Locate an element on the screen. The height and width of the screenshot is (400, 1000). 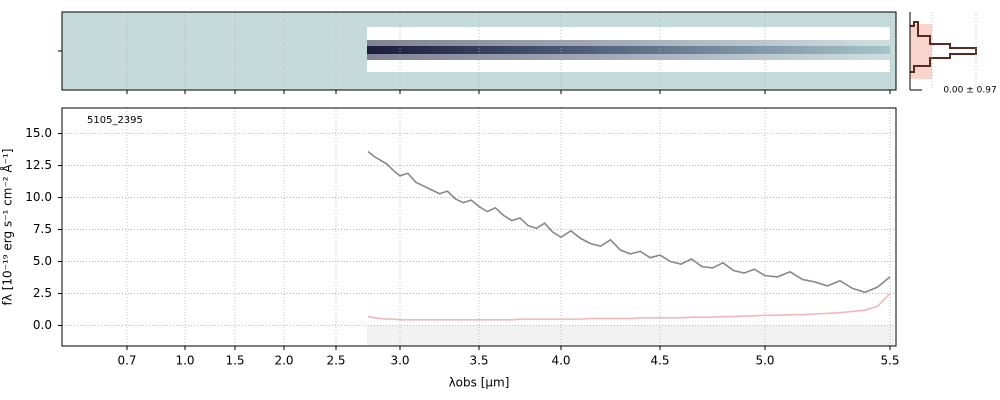
x-tick-label: 5.0 is located at coordinates (764, 361).